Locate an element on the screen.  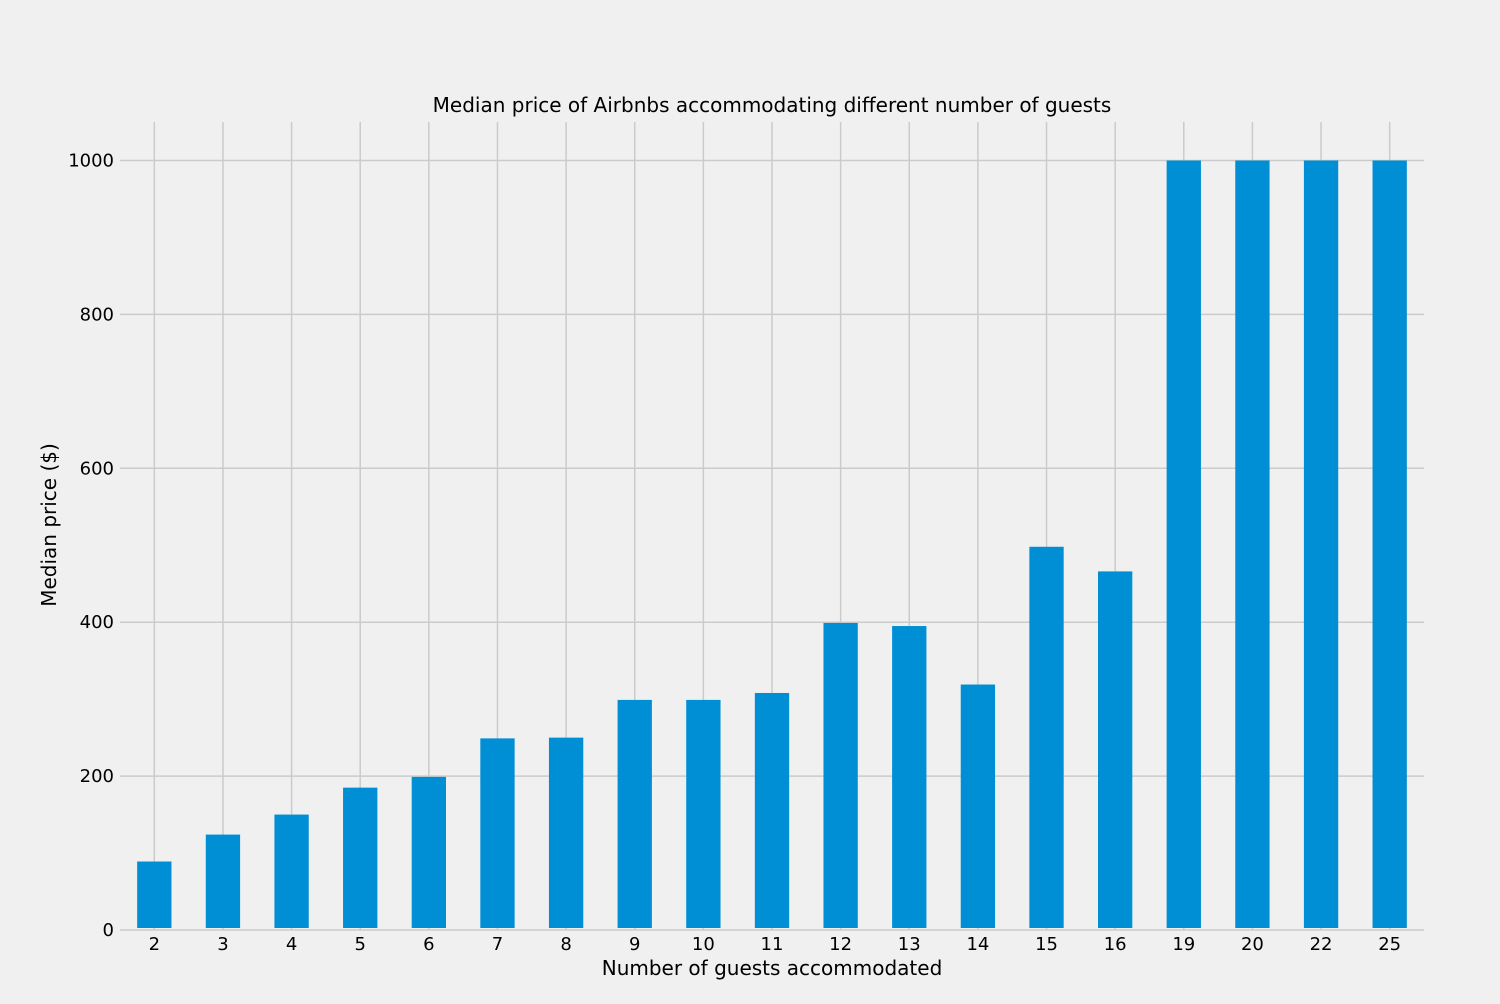
x-tick-label: 5 is located at coordinates (359, 944).